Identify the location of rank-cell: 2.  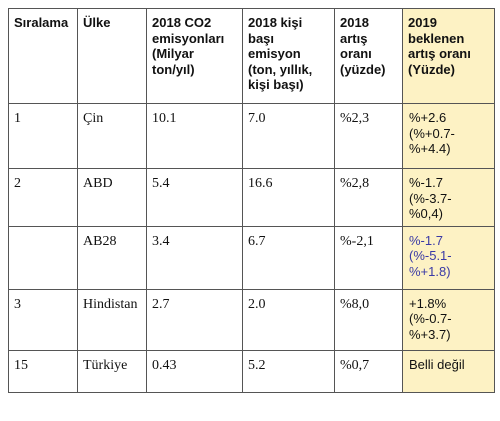
(43, 197).